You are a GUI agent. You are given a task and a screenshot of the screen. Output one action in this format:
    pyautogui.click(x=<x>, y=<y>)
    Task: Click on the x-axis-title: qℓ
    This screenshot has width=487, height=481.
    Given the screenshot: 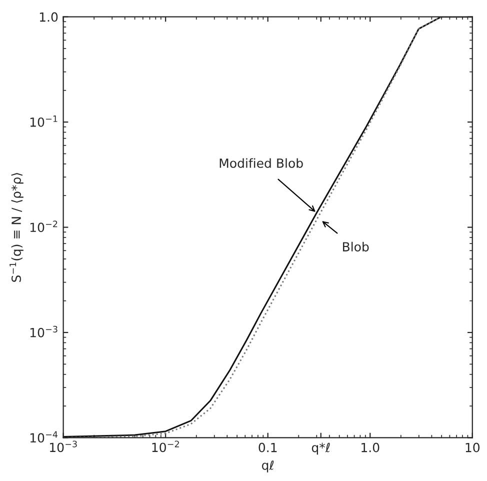 What is the action you would take?
    pyautogui.click(x=268, y=466)
    